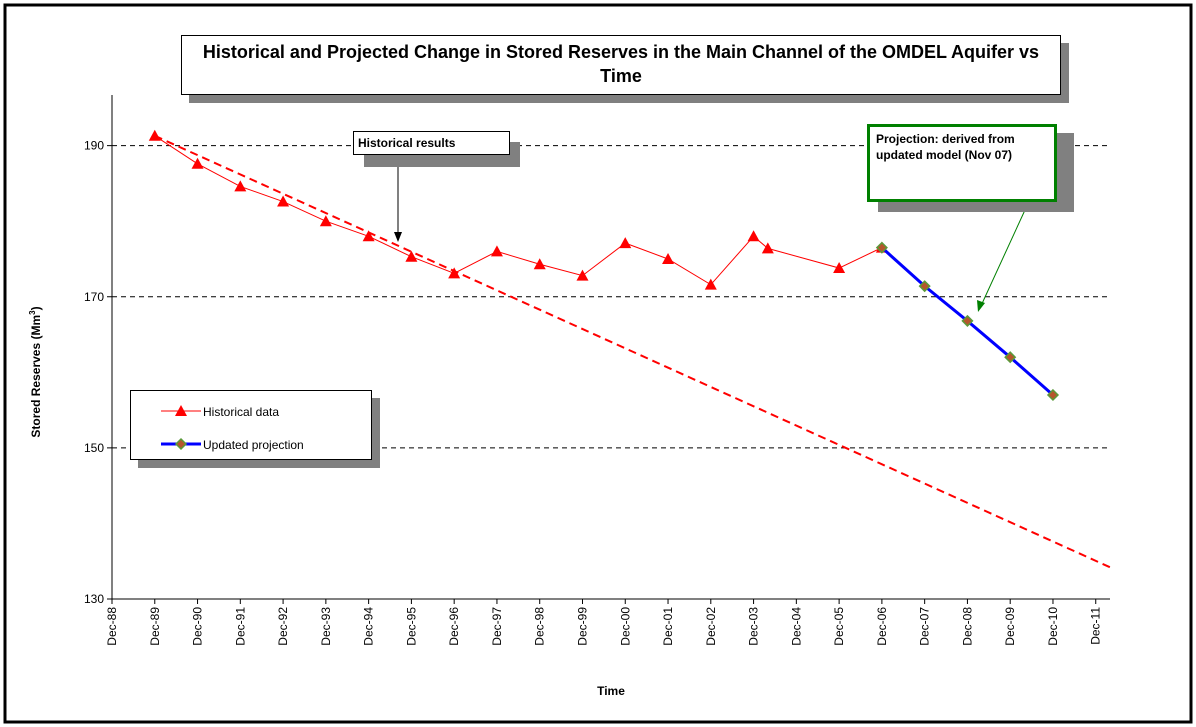 This screenshot has height=727, width=1196. What do you see at coordinates (1010, 626) in the screenshot?
I see `x-tick-label: Dec-09` at bounding box center [1010, 626].